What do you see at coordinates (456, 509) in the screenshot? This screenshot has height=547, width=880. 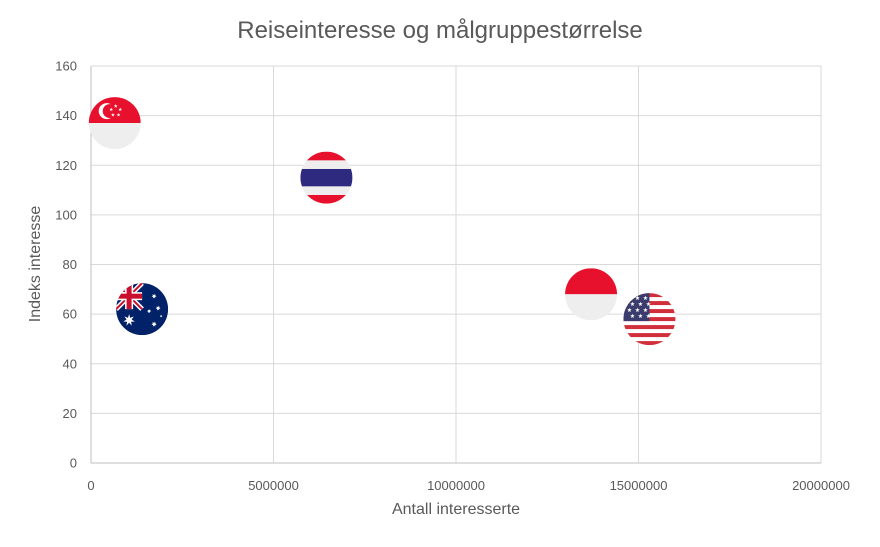 I see `x-axis-label: Antall interesserte` at bounding box center [456, 509].